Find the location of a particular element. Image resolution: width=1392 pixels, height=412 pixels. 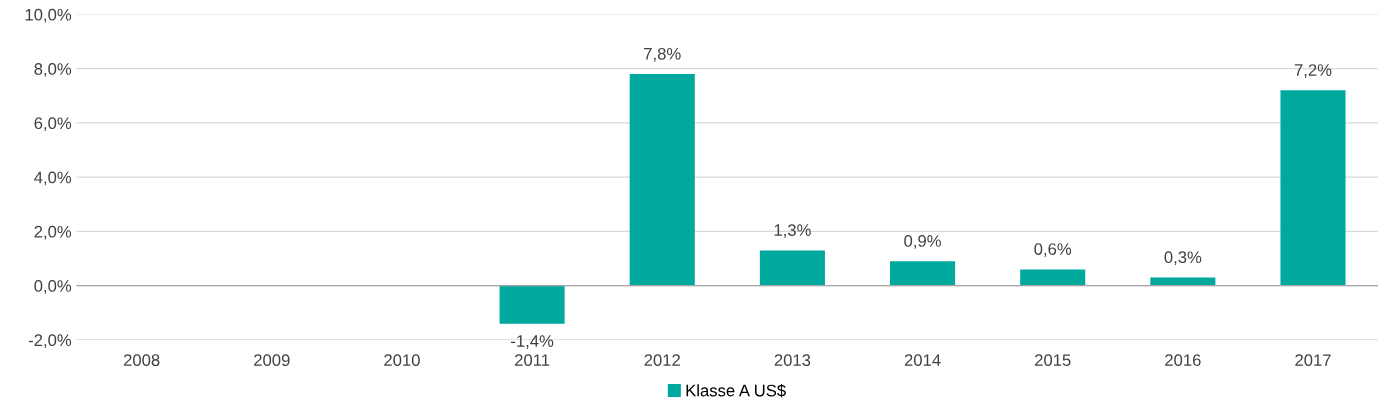

y-tick-label: 6,0% is located at coordinates (53, 124).